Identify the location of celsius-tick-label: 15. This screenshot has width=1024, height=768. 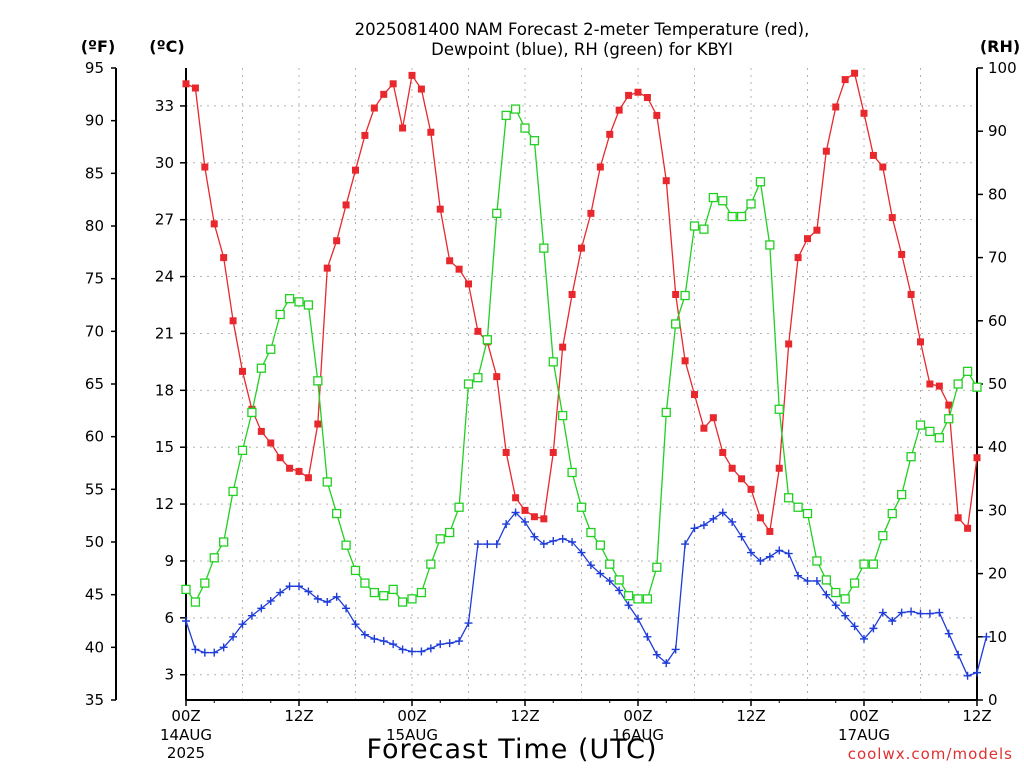
(164, 447).